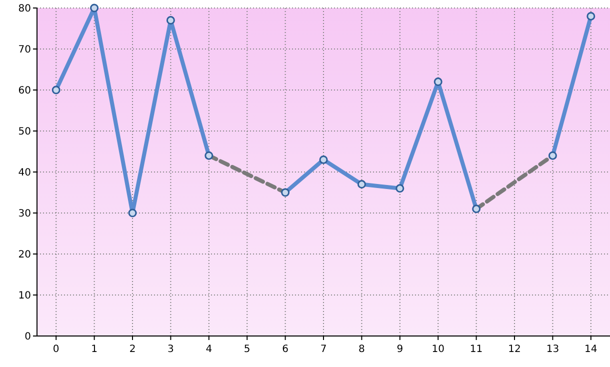  What do you see at coordinates (476, 349) in the screenshot?
I see `x-tick-label: 11` at bounding box center [476, 349].